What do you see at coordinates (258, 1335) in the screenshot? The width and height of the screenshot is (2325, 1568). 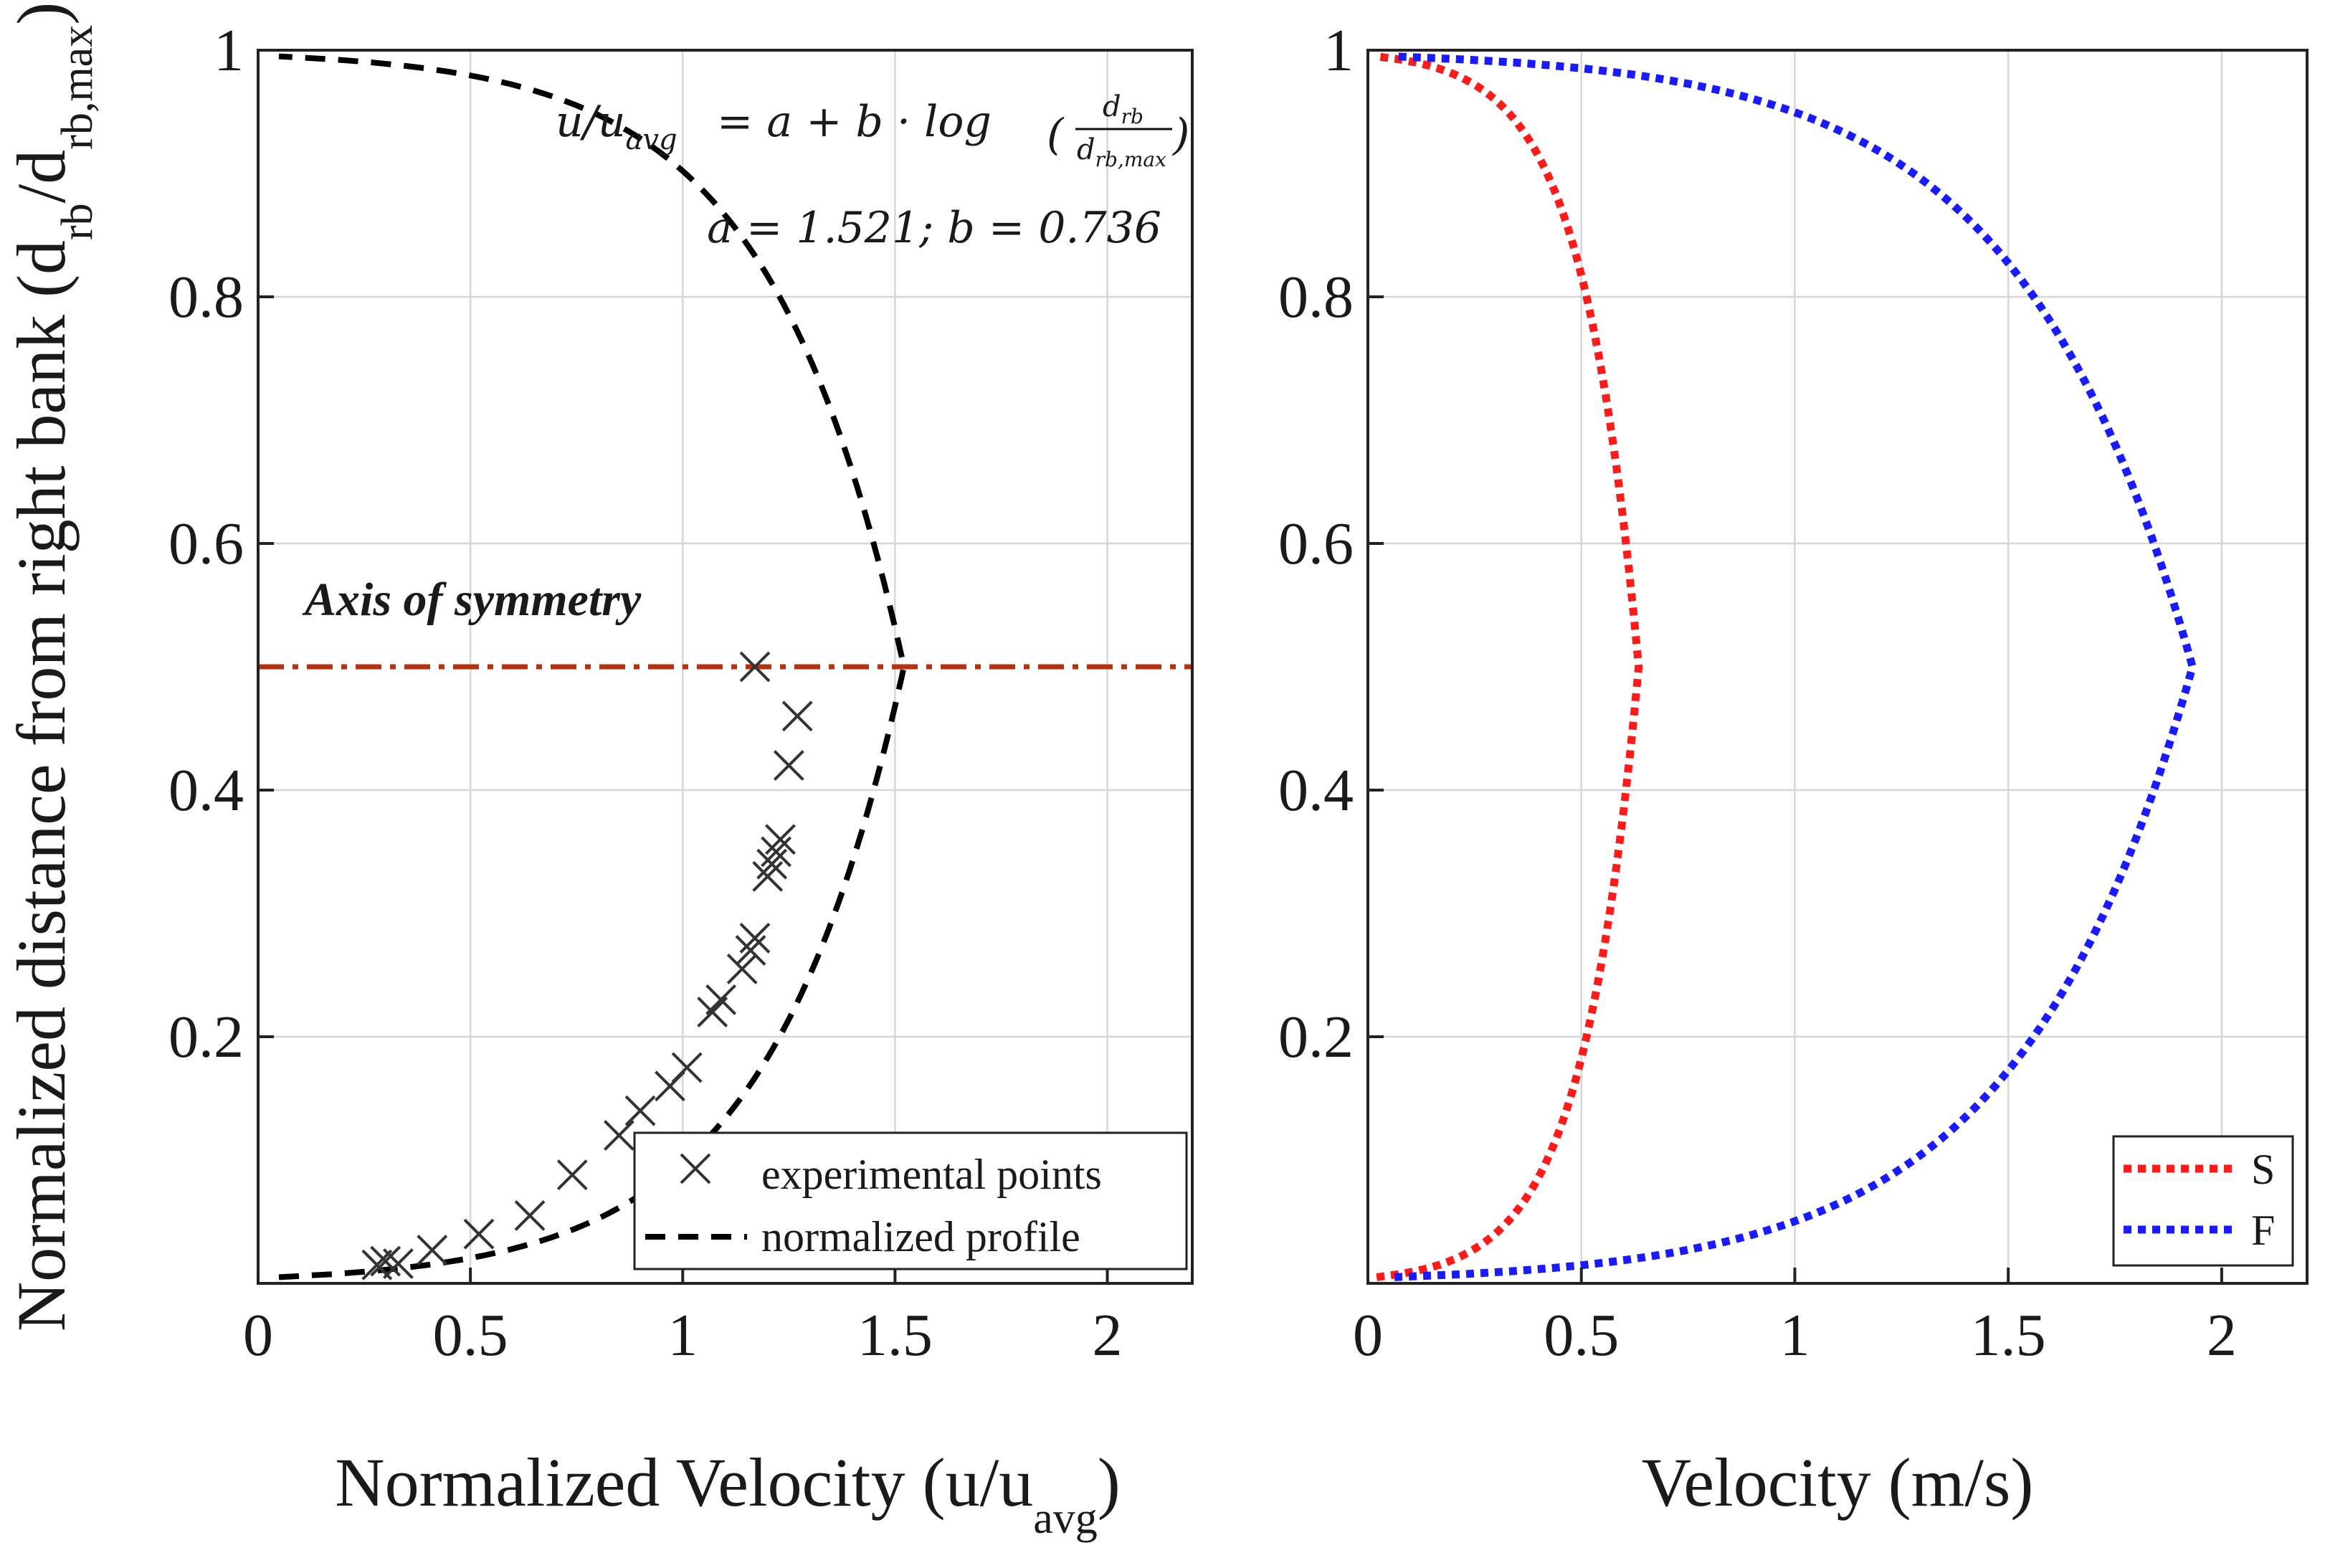 I see `L-x-tick-label-0: 0` at bounding box center [258, 1335].